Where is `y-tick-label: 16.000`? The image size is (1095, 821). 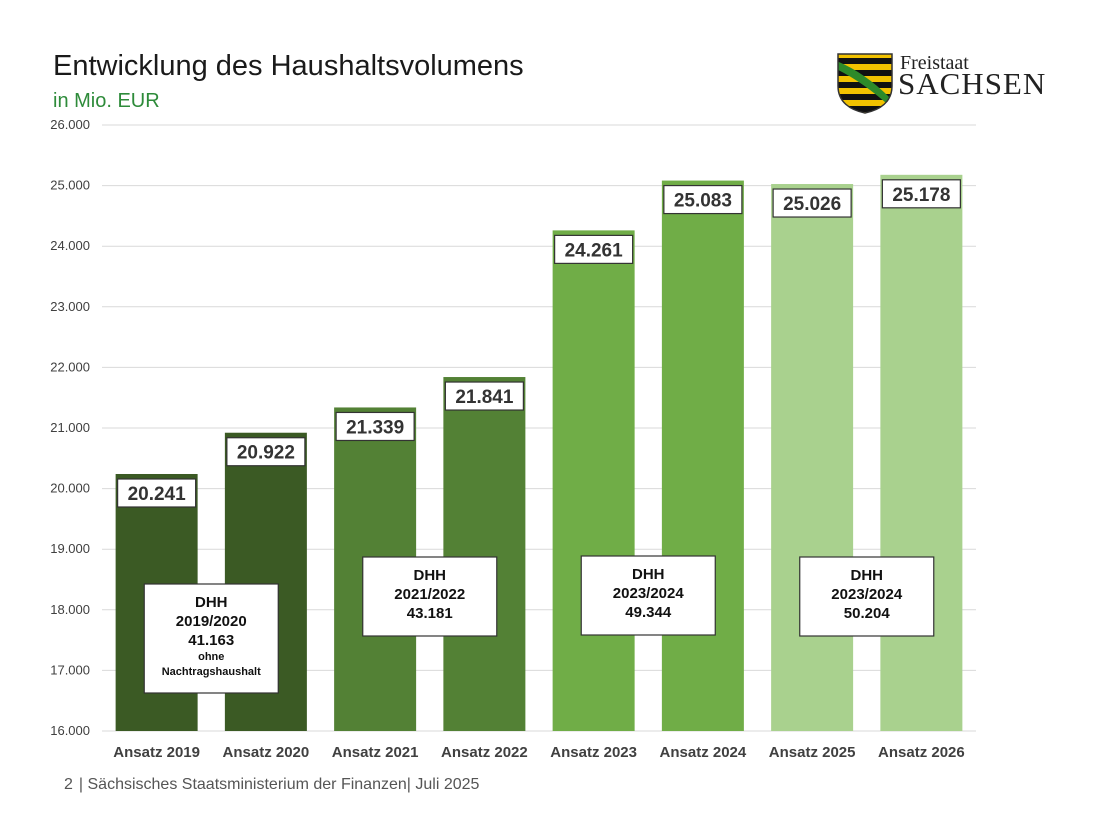 y-tick-label: 16.000 is located at coordinates (70, 730).